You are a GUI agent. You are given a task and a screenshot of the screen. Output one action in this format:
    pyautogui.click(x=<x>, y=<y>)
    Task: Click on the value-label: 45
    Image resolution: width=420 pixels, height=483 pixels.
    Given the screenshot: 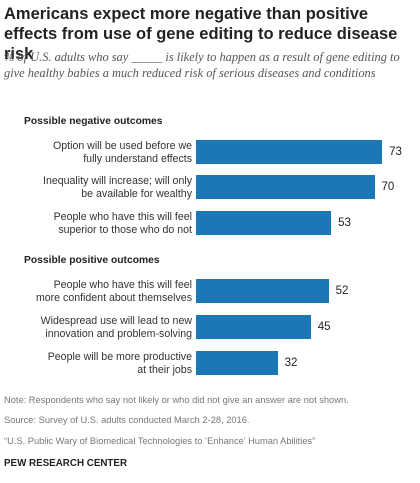 What is the action you would take?
    pyautogui.click(x=324, y=327)
    